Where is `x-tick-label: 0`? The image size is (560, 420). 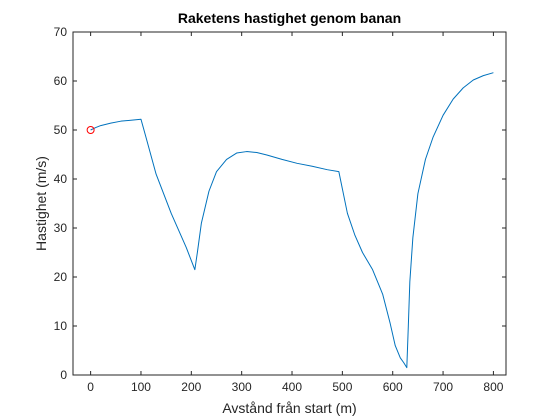 x-tick-label: 0 is located at coordinates (90, 387).